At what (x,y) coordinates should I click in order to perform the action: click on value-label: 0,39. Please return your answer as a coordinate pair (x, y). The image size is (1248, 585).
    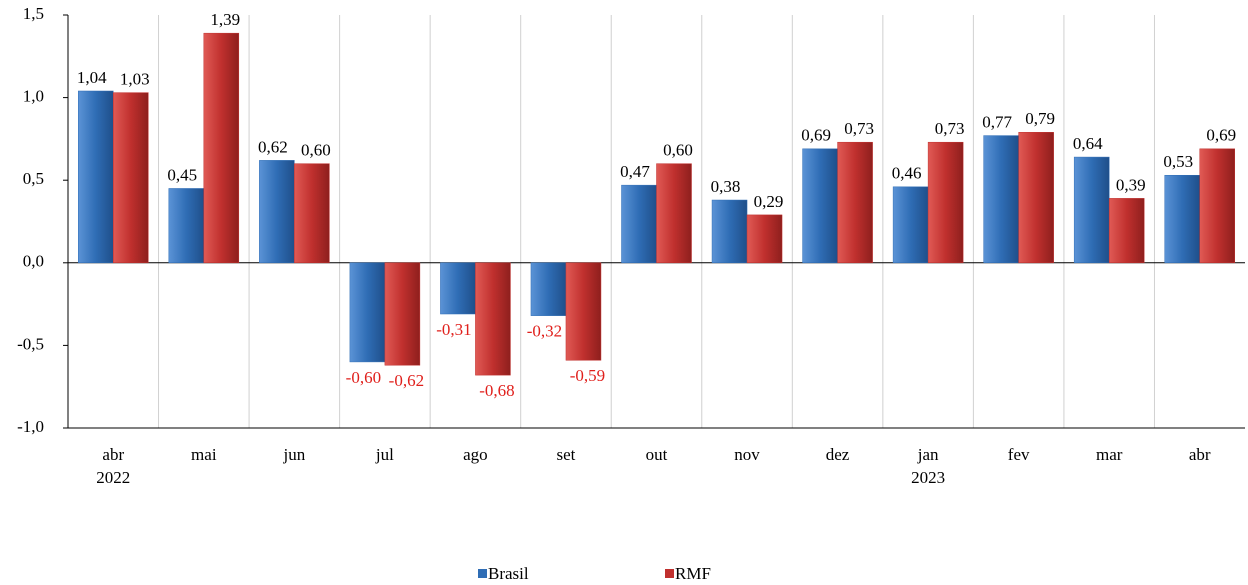
    Looking at the image, I should click on (1131, 184).